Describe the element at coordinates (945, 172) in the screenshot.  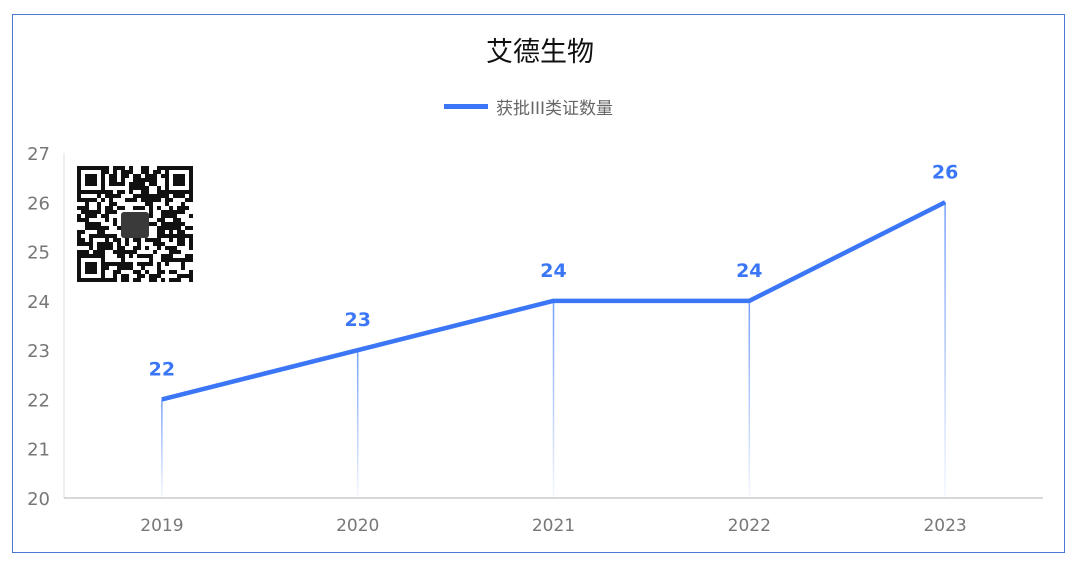
I see `data-label: 26` at that location.